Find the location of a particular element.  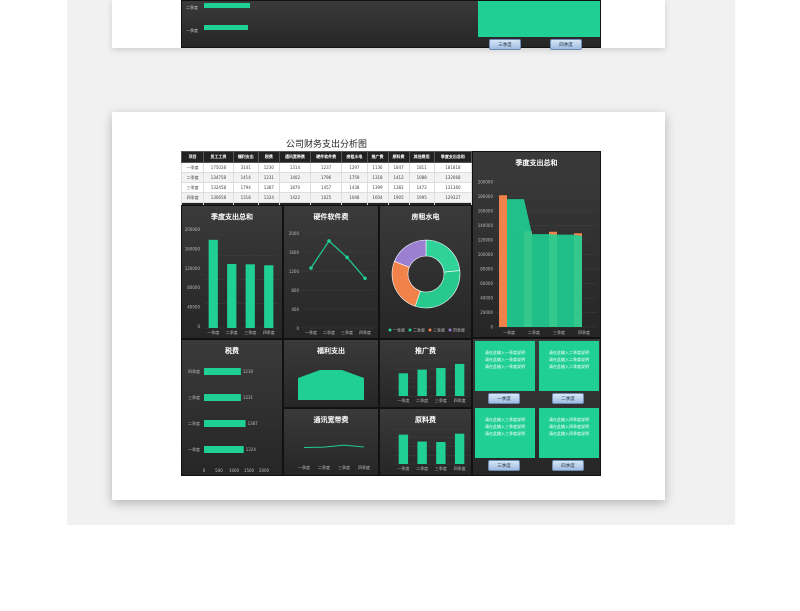

note-text: 请在此输入二季度说明 is located at coordinates (569, 352).